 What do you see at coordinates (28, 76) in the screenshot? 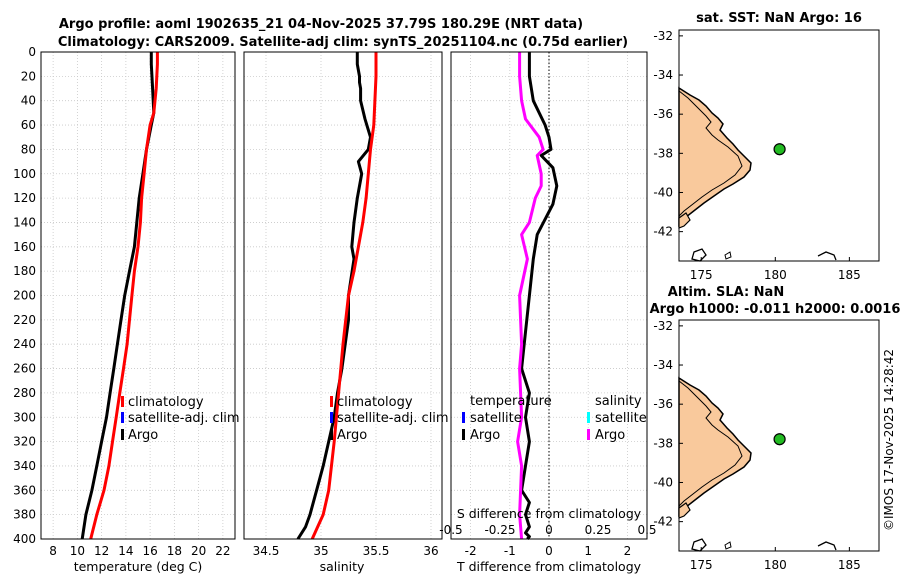
I see `depth-tick-label: 20` at bounding box center [28, 76].